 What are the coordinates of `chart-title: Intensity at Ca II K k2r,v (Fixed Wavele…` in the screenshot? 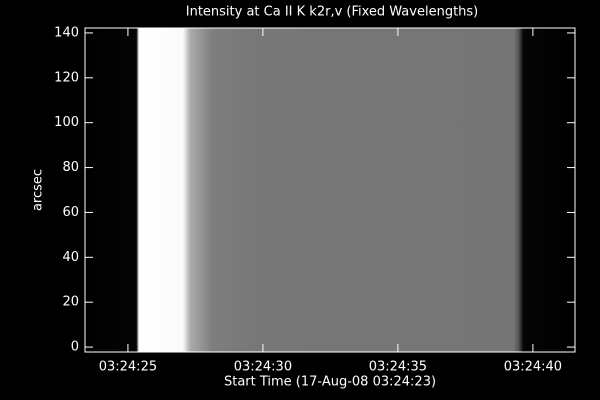 It's located at (332, 12).